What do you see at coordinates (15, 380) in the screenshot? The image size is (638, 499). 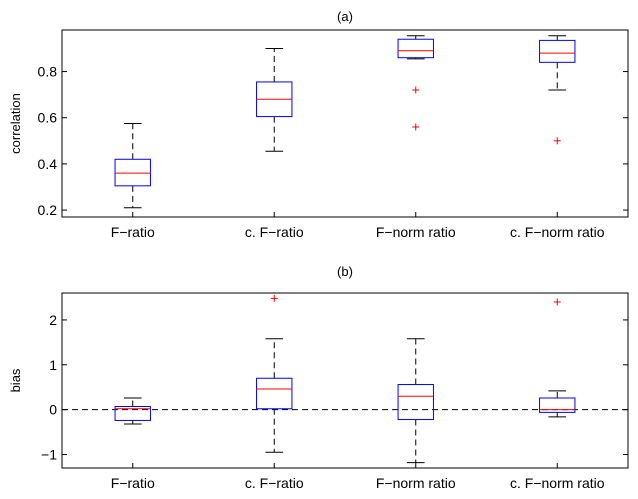 I see `y-axis-label: bias` at bounding box center [15, 380].